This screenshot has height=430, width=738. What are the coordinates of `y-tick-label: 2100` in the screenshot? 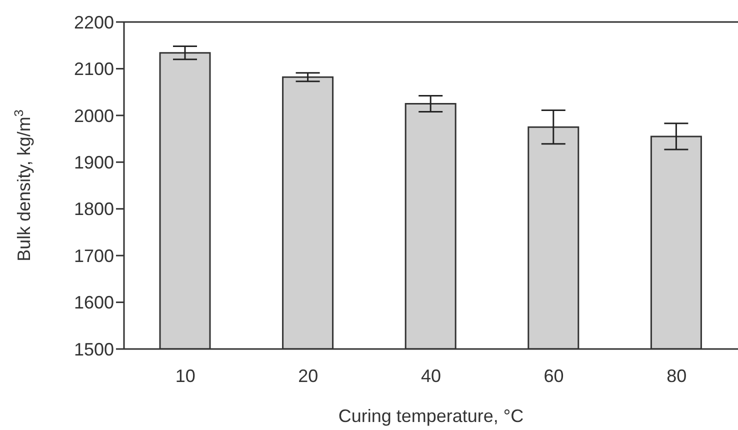 It's located at (94, 69).